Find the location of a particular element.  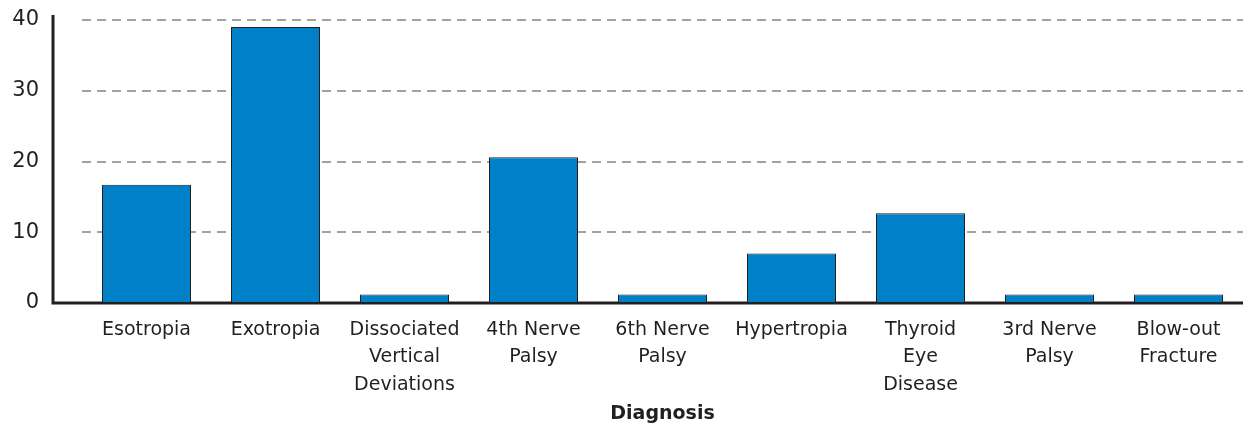

x-tick-label: Thyroid Eye Disease is located at coordinates (920, 355).